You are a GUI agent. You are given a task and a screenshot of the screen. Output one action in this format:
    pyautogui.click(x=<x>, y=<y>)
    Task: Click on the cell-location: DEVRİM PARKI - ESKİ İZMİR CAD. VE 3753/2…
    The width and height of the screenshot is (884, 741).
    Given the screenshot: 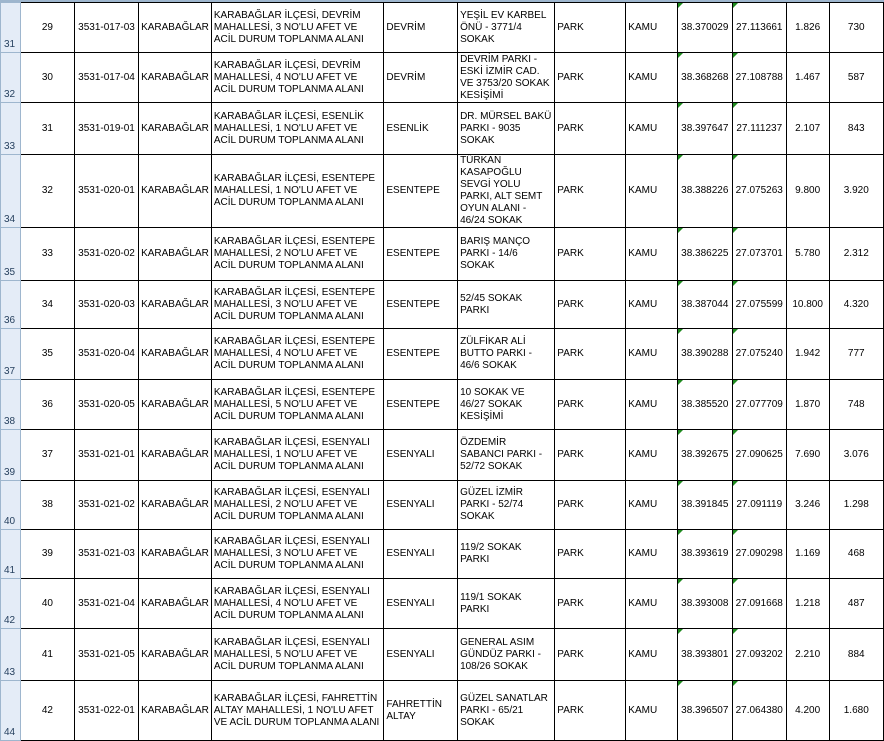 What is the action you would take?
    pyautogui.click(x=506, y=77)
    